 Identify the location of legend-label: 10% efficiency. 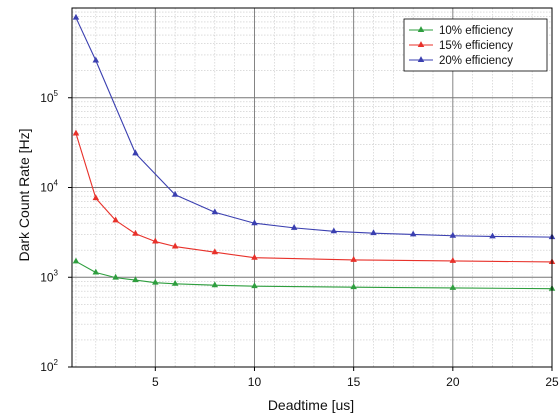
(476, 31).